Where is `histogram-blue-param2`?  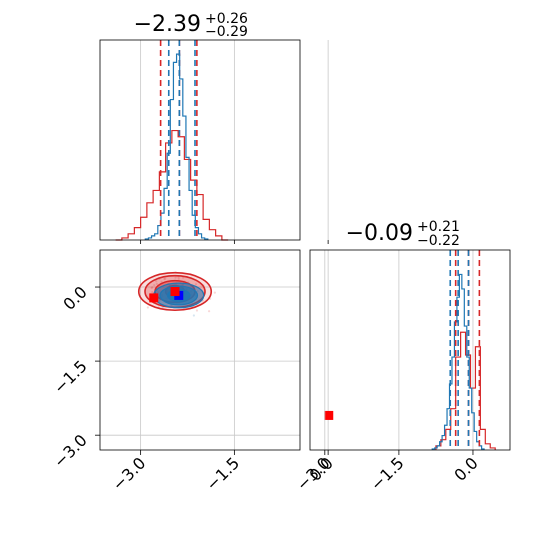
histogram-blue-param2 is located at coordinates (458, 361).